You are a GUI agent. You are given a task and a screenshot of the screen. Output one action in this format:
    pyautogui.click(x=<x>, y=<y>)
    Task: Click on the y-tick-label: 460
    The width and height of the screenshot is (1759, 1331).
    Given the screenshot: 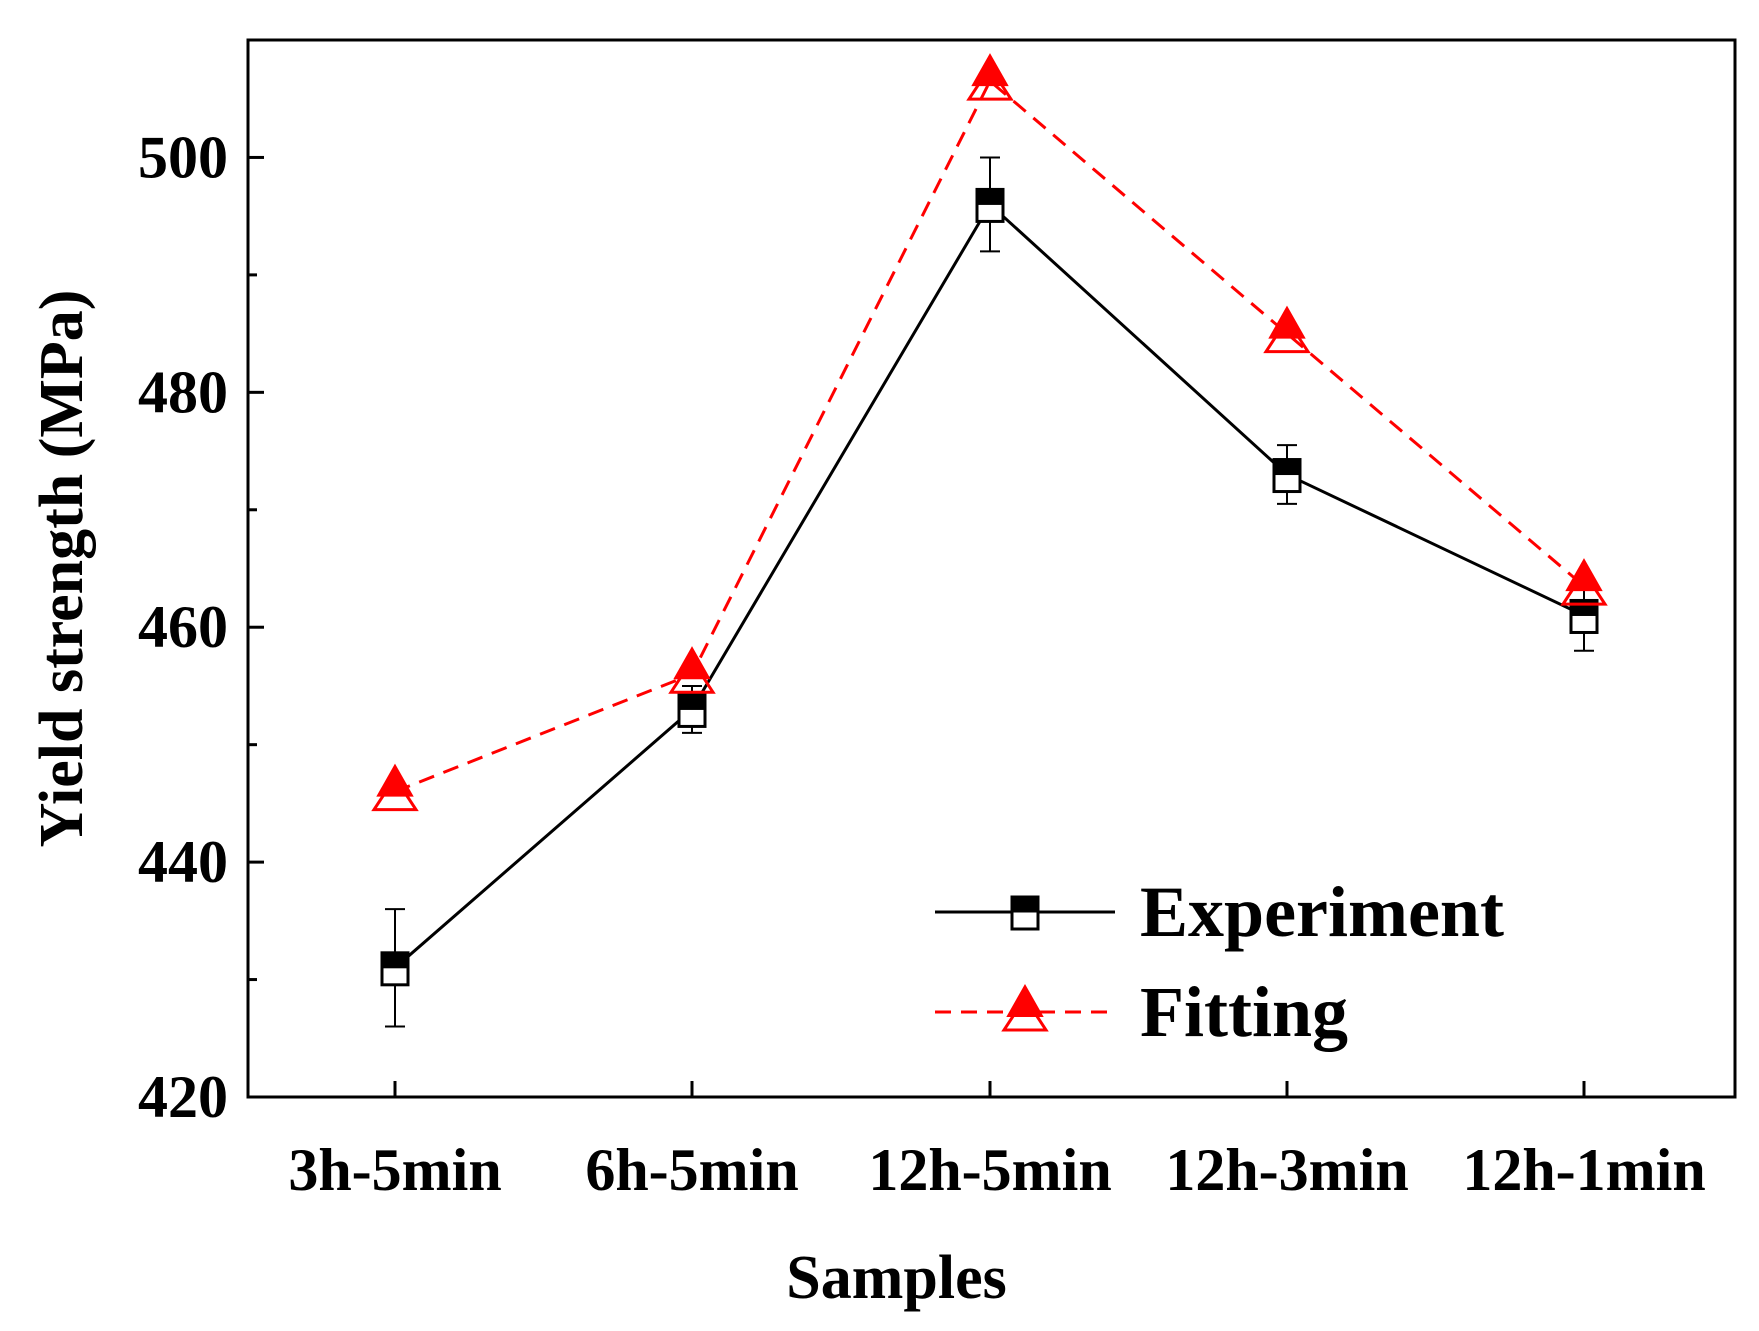 What is the action you would take?
    pyautogui.click(x=183, y=627)
    